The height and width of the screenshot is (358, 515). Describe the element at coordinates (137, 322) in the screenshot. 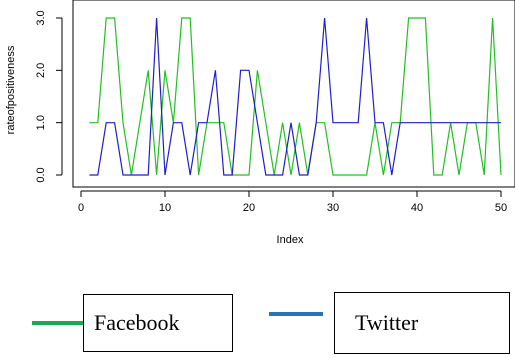

I see `facebook-legend-label: Facebook` at that location.